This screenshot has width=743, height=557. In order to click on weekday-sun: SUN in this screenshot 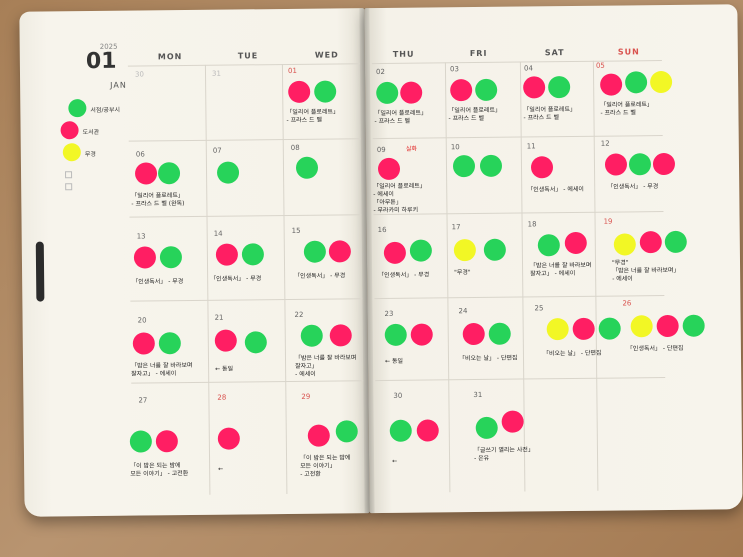, I will do `click(628, 52)`.